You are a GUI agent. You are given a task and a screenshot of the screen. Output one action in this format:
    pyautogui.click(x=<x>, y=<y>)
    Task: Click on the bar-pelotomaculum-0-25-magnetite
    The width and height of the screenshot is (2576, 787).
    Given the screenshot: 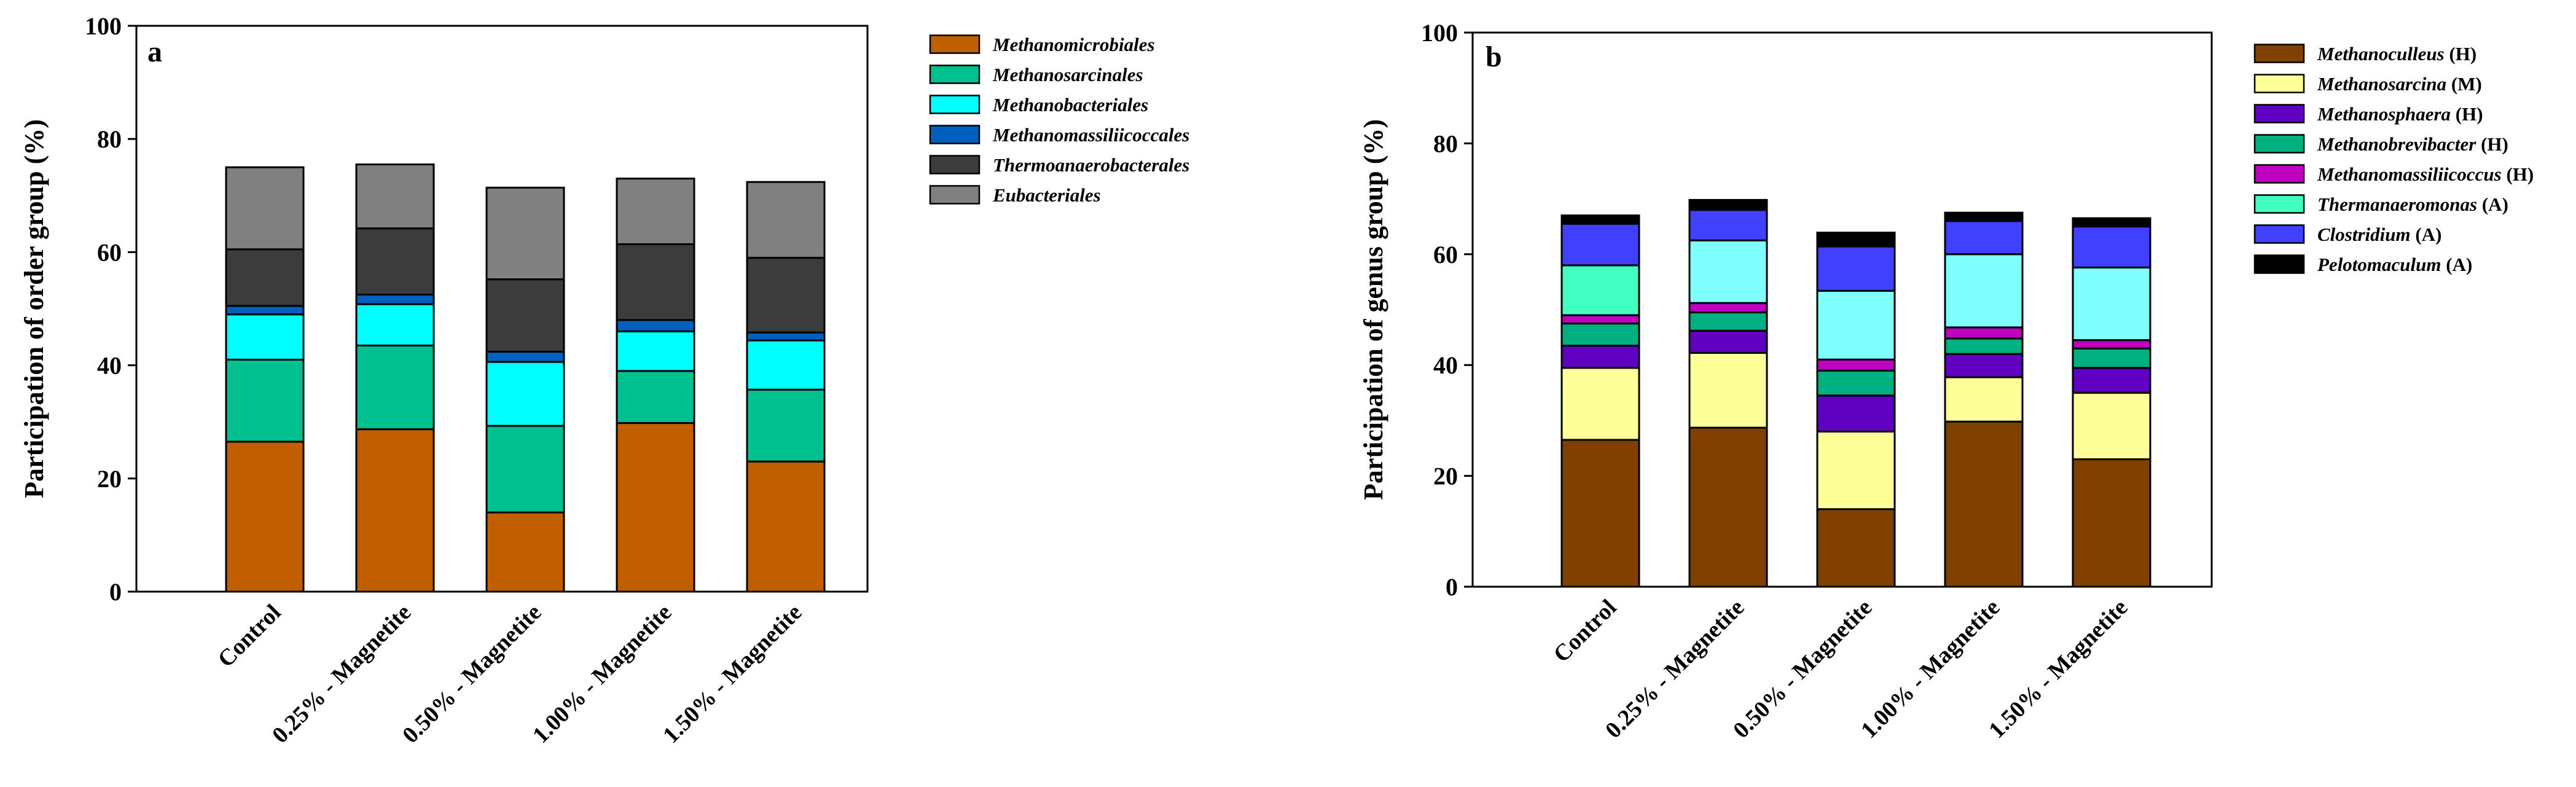 What is the action you would take?
    pyautogui.click(x=1728, y=205)
    